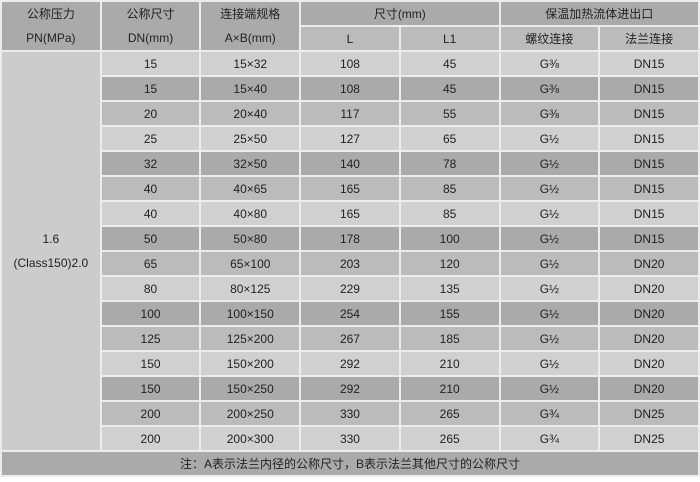 The width and height of the screenshot is (700, 482). I want to click on table-row: 200 200×300 330 265 G¾ DN25, so click(350, 438).